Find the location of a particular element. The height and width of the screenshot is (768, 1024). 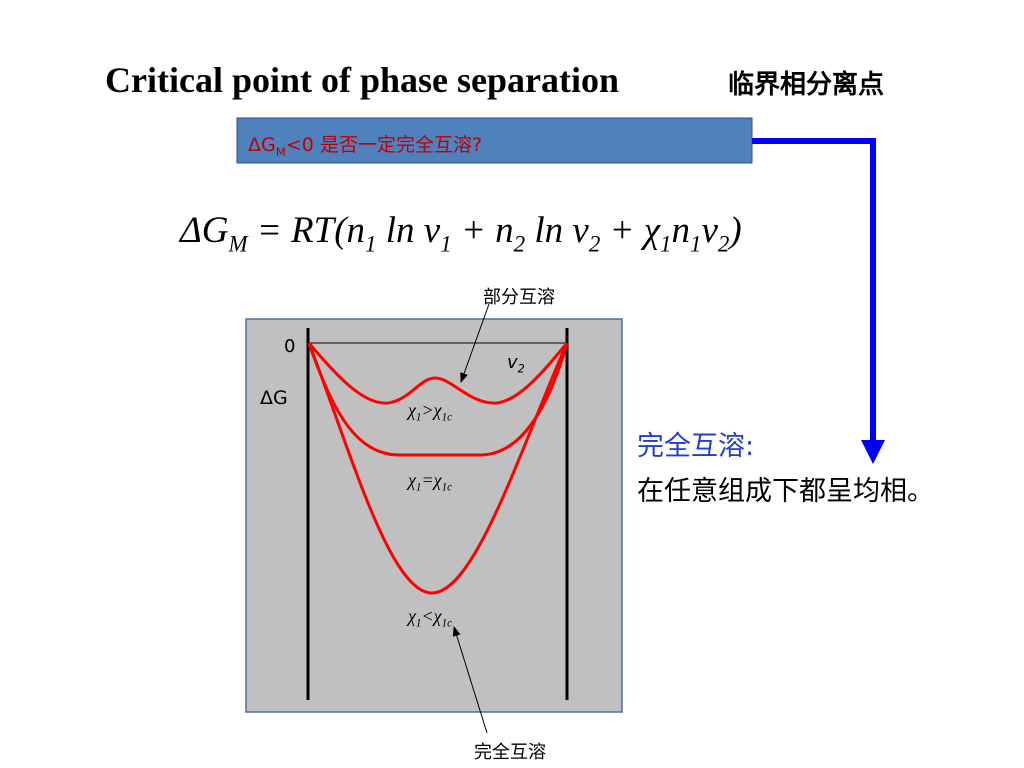

note-text: 在任意组成下都呈均相。 is located at coordinates (785, 491).